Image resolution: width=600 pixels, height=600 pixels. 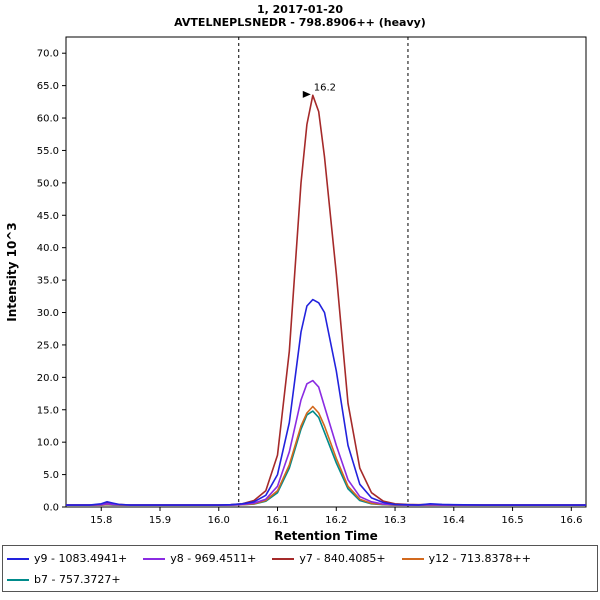 I want to click on legend-label: y12 - 713.8378++, so click(x=479, y=558).